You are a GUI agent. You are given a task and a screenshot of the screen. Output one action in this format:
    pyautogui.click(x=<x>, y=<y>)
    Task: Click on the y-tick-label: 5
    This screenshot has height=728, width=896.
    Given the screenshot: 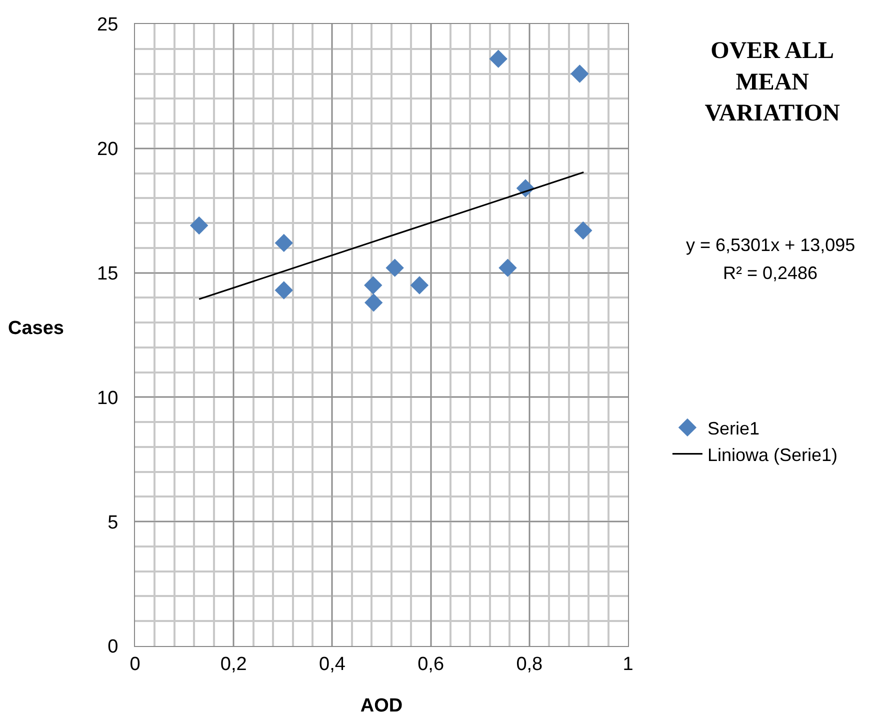 What is the action you would take?
    pyautogui.click(x=113, y=523)
    